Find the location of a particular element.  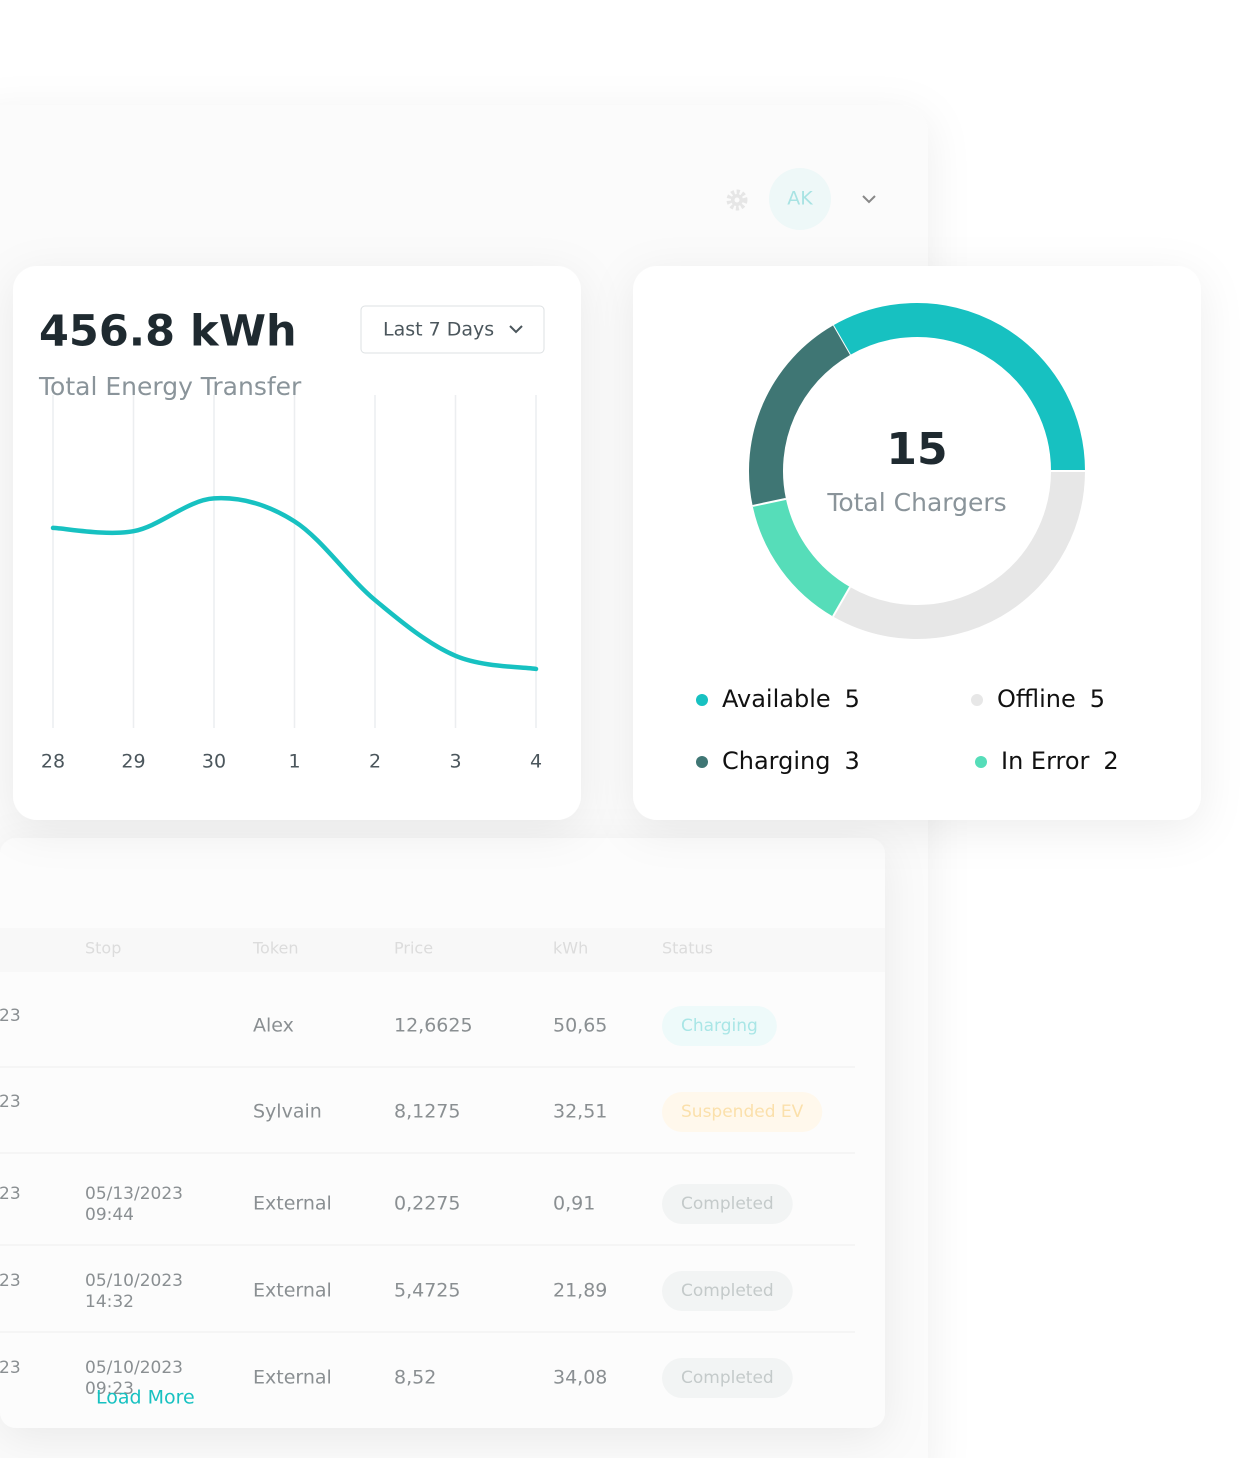

chargers-total: 15 is located at coordinates (916, 449).